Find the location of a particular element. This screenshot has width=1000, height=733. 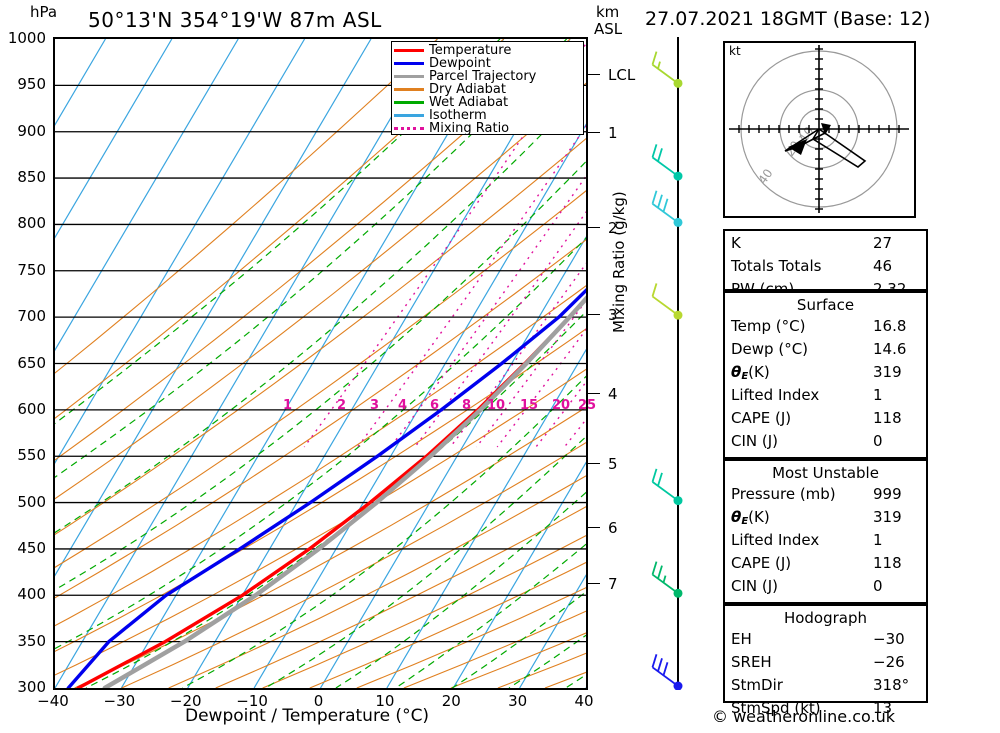

hodograph-plot: kt 102040 is located at coordinates (819, 129).